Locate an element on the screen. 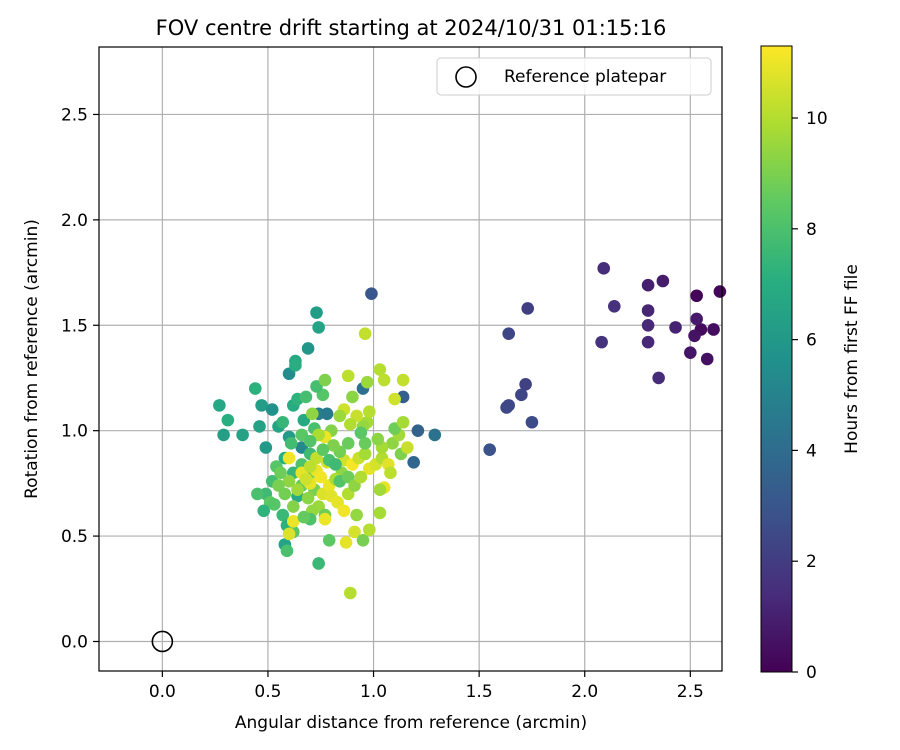  y-tick-label: 2.5 is located at coordinates (74, 115).